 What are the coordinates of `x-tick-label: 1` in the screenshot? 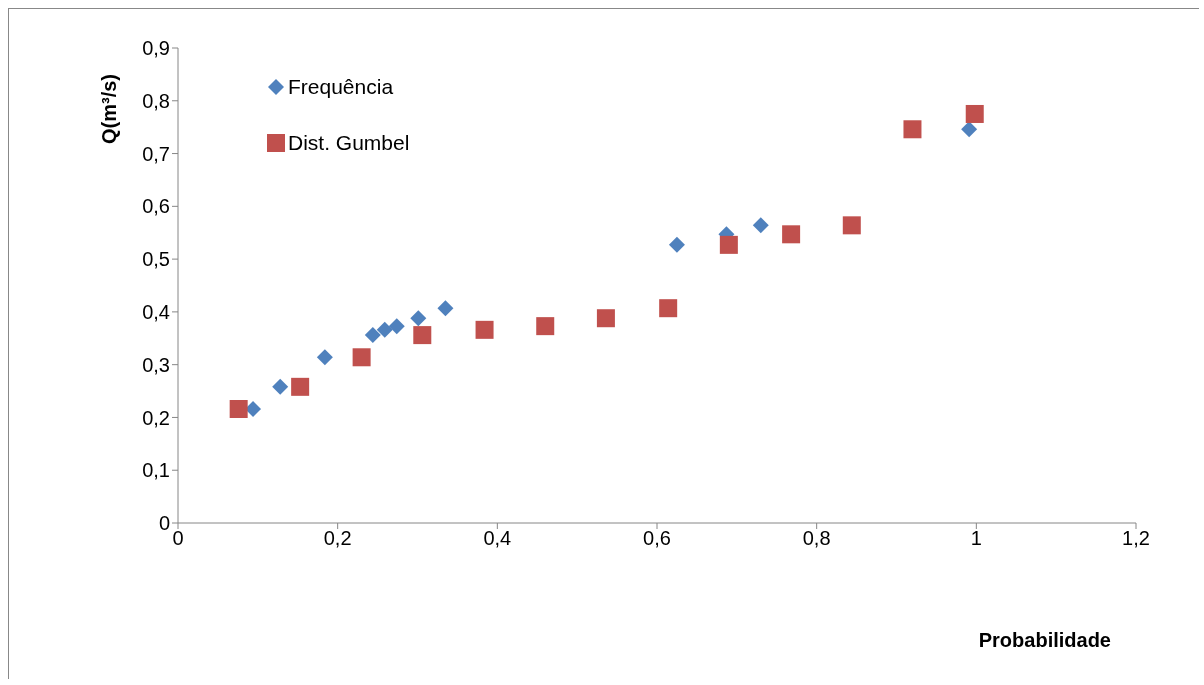 It's located at (976, 538).